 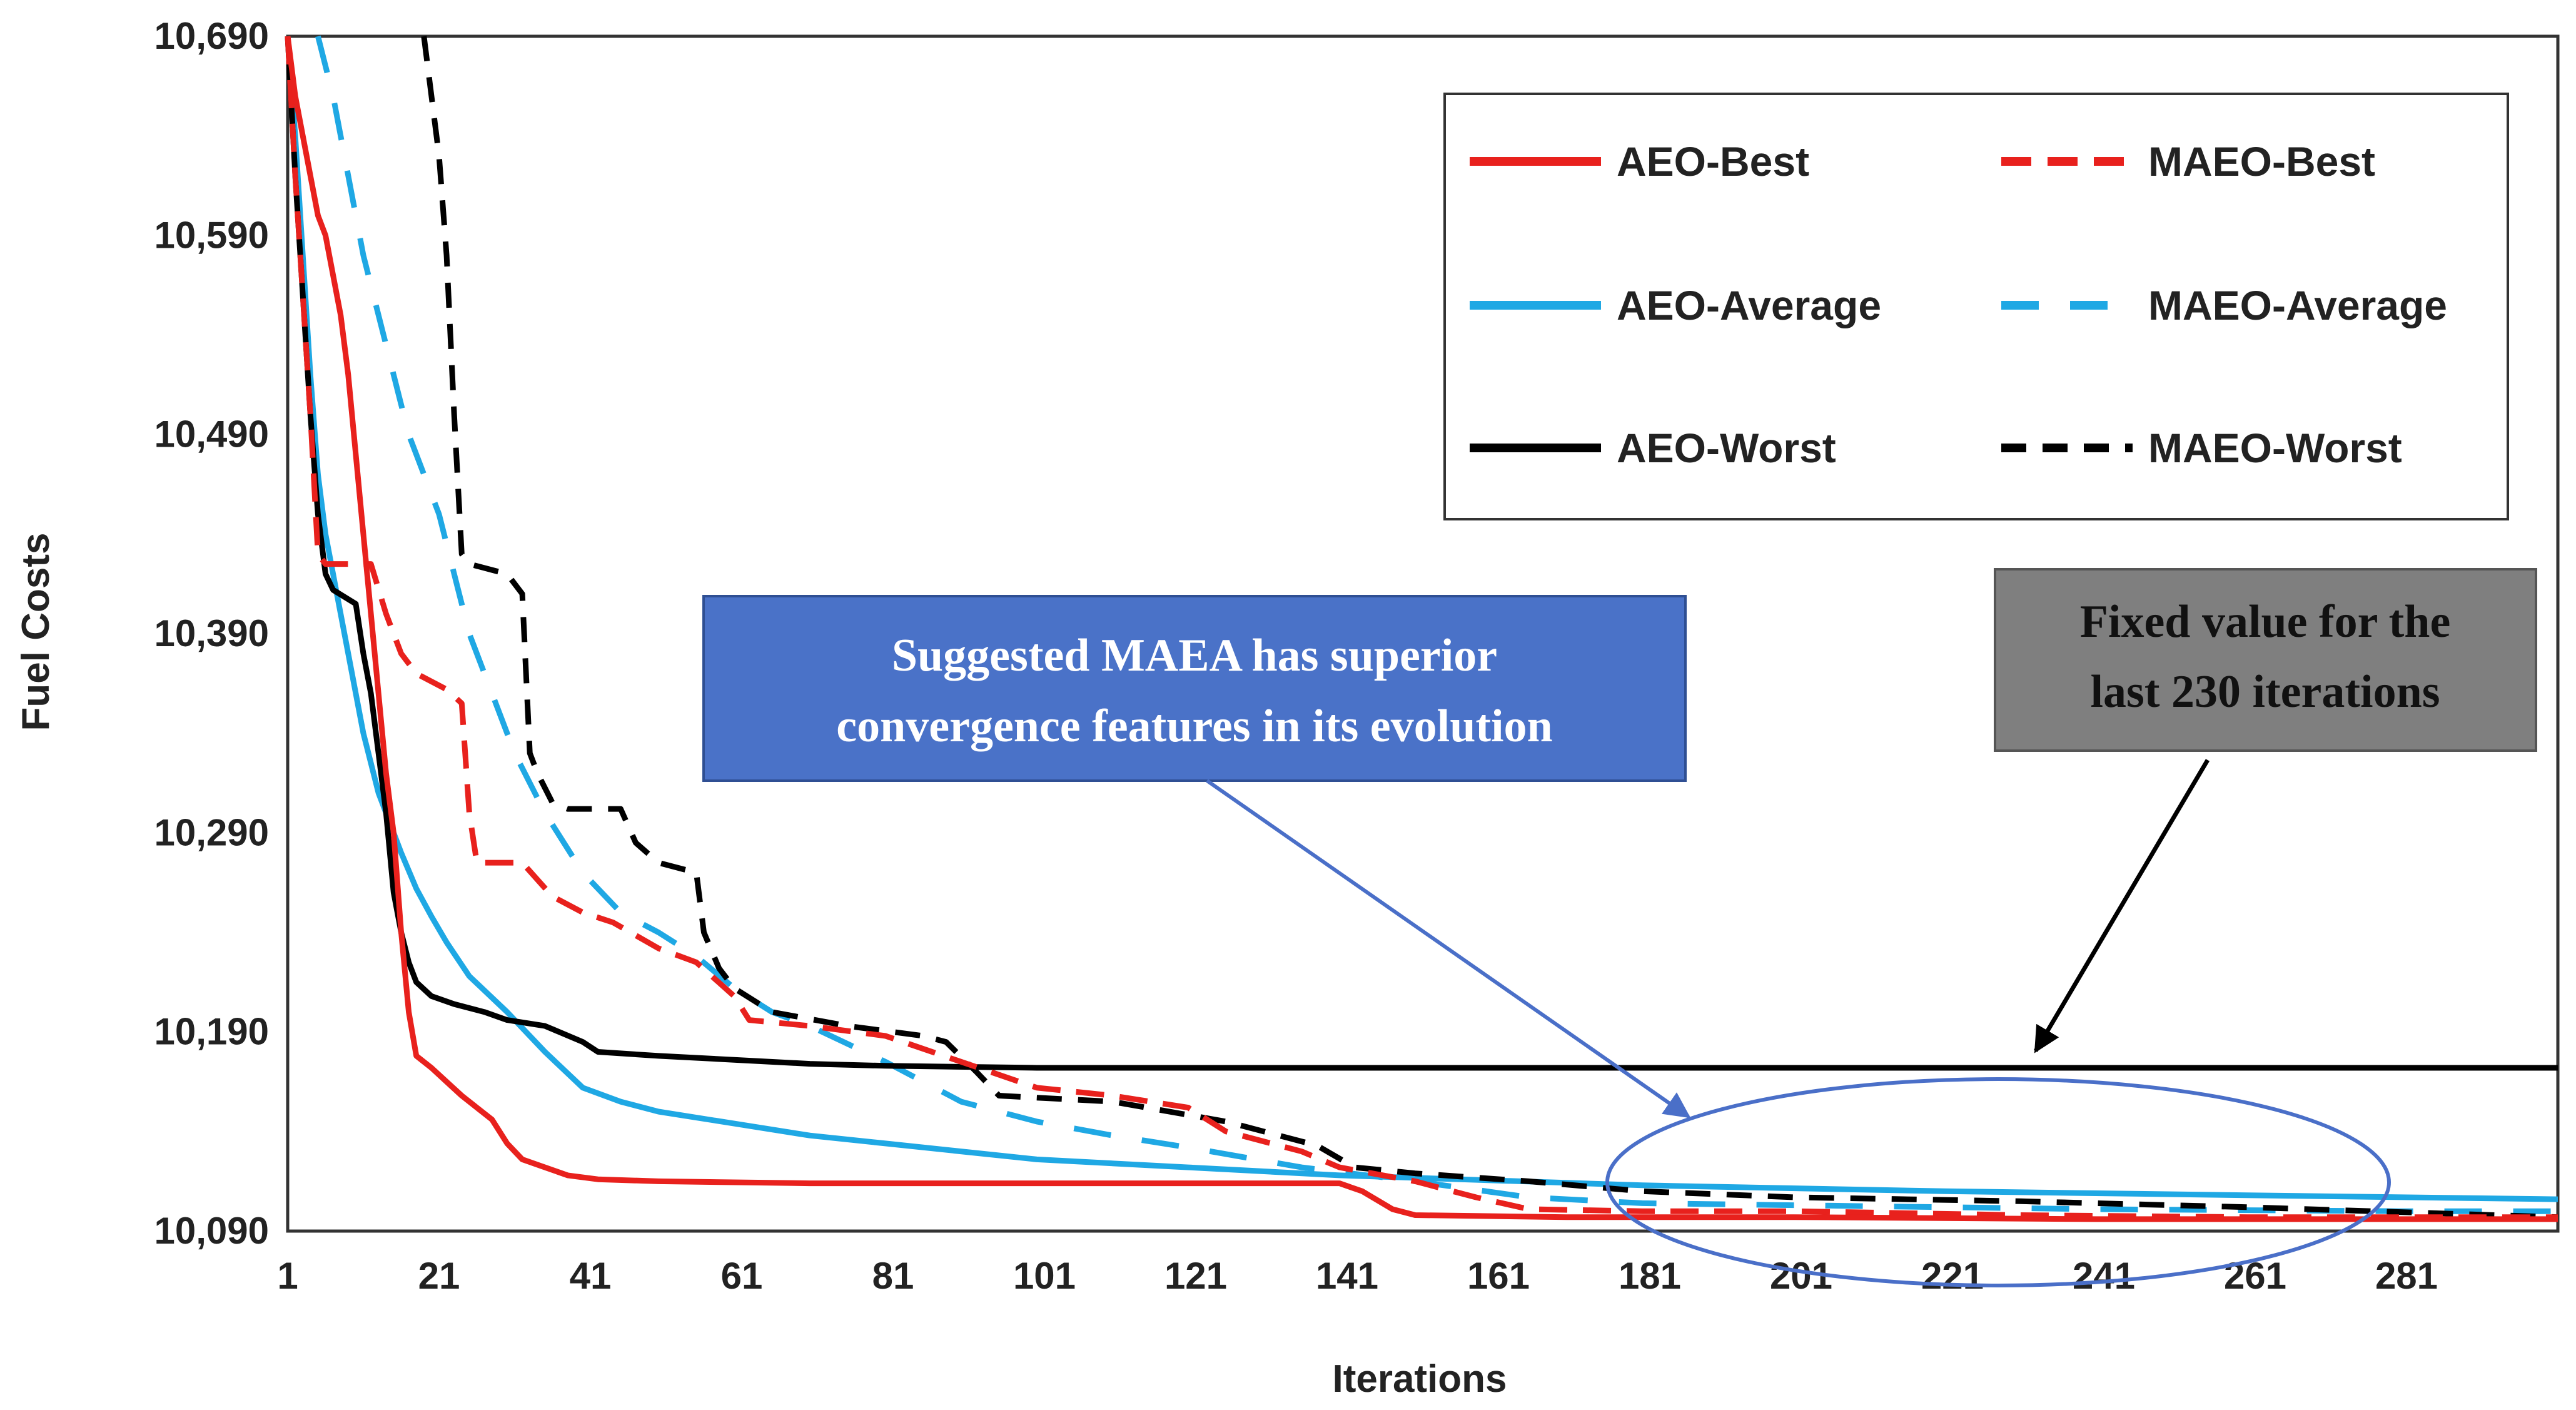 What do you see at coordinates (2261, 161) in the screenshot?
I see `legend-label-maeo-best: MAEO-Best` at bounding box center [2261, 161].